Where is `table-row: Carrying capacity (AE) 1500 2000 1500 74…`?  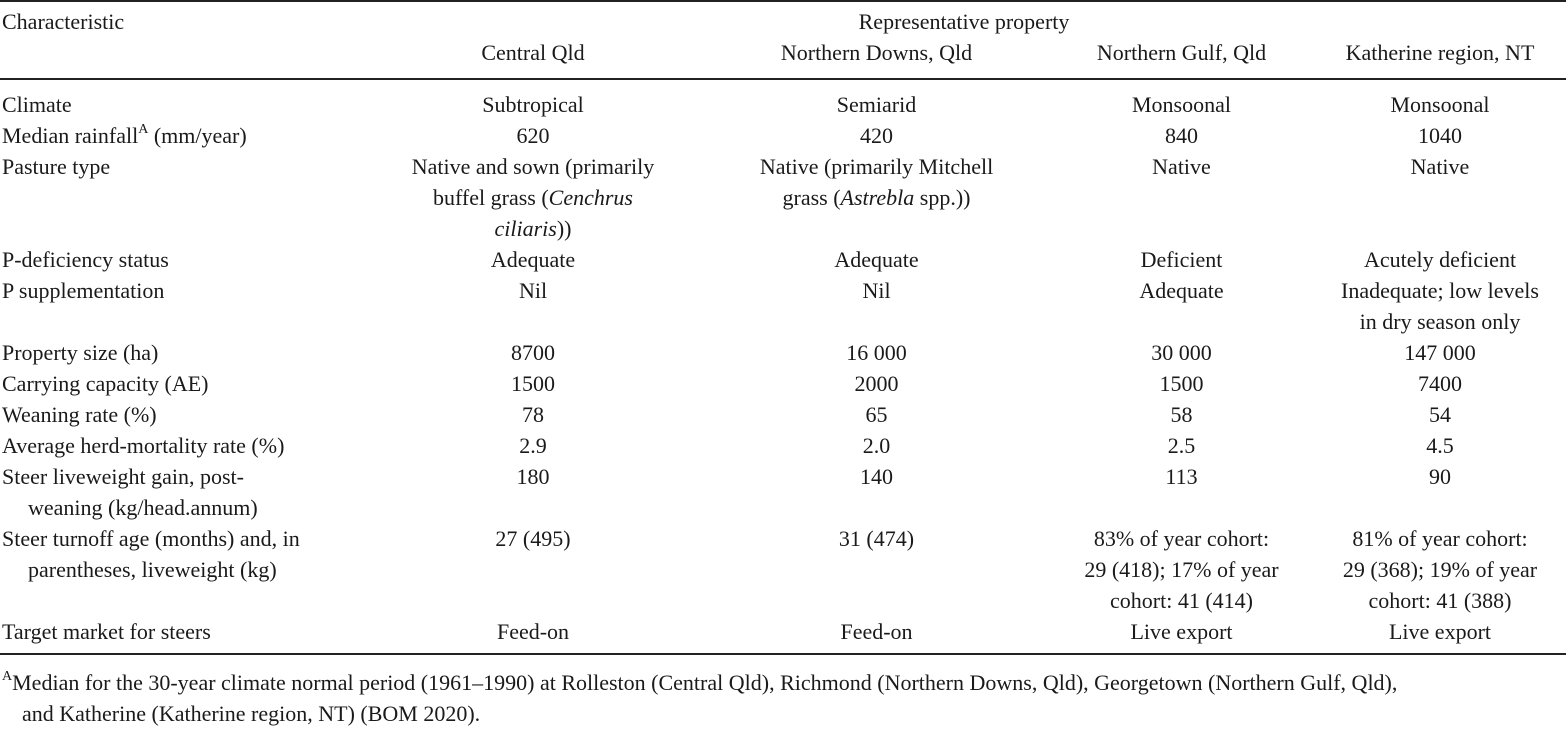
table-row: Carrying capacity (AE) 1500 2000 1500 74… is located at coordinates (783, 383).